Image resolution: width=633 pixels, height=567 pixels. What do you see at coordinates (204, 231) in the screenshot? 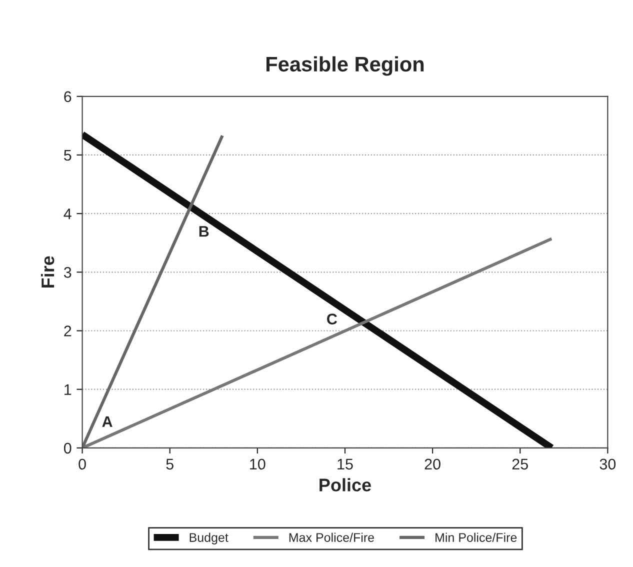
I see `annotation: B` at bounding box center [204, 231].